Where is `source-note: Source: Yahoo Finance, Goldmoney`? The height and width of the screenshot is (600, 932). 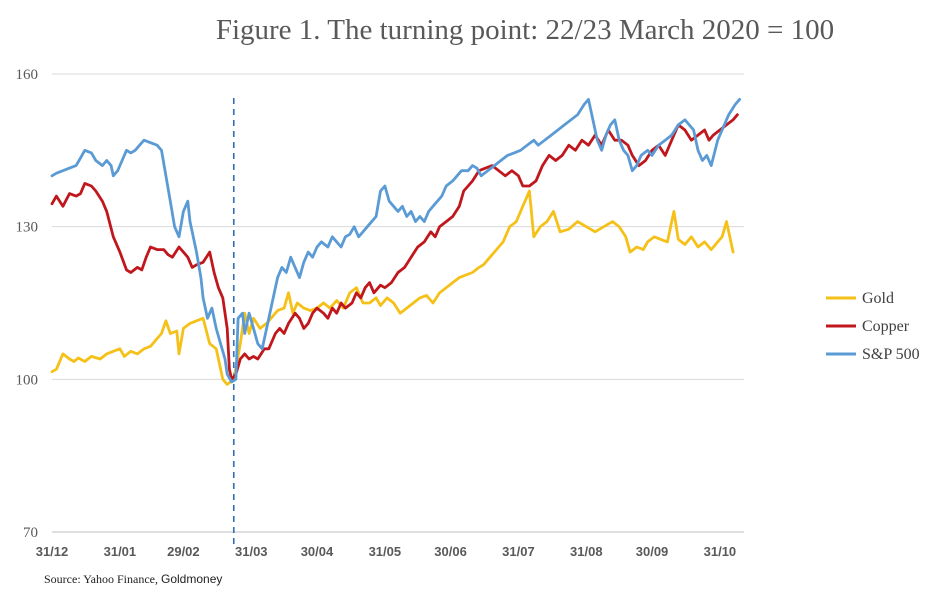
source-note: Source: Yahoo Finance, Goldmoney is located at coordinates (133, 579).